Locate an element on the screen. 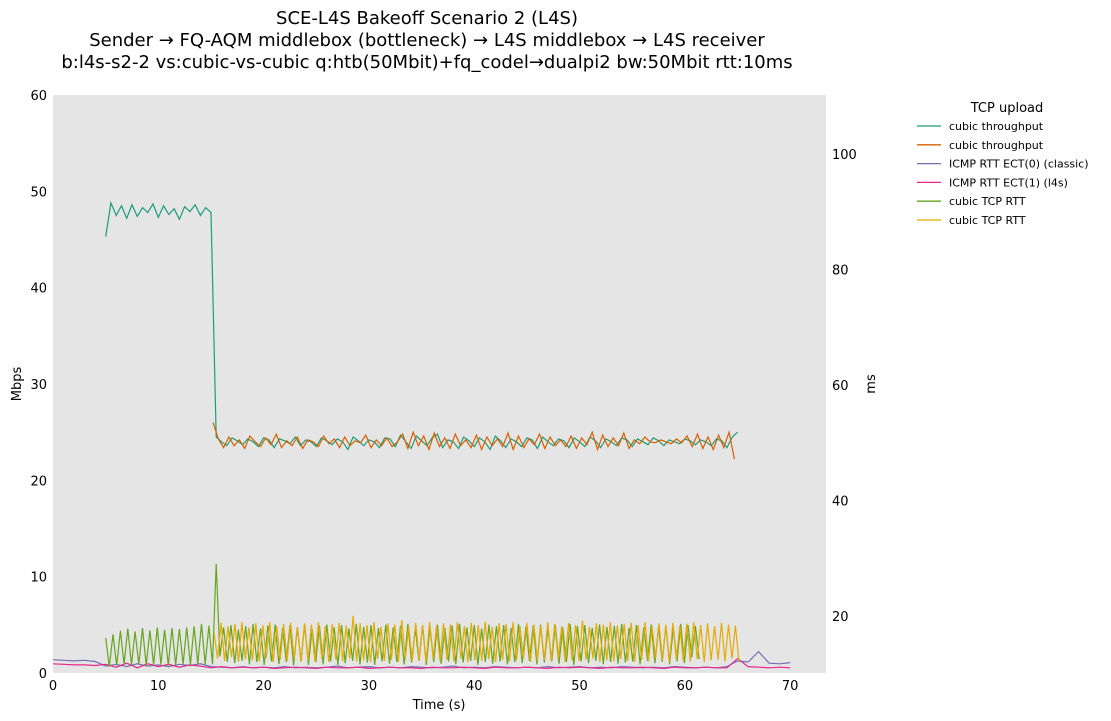 Image resolution: width=1111 pixels, height=721 pixels. y-tick-label: 50 is located at coordinates (38, 192).